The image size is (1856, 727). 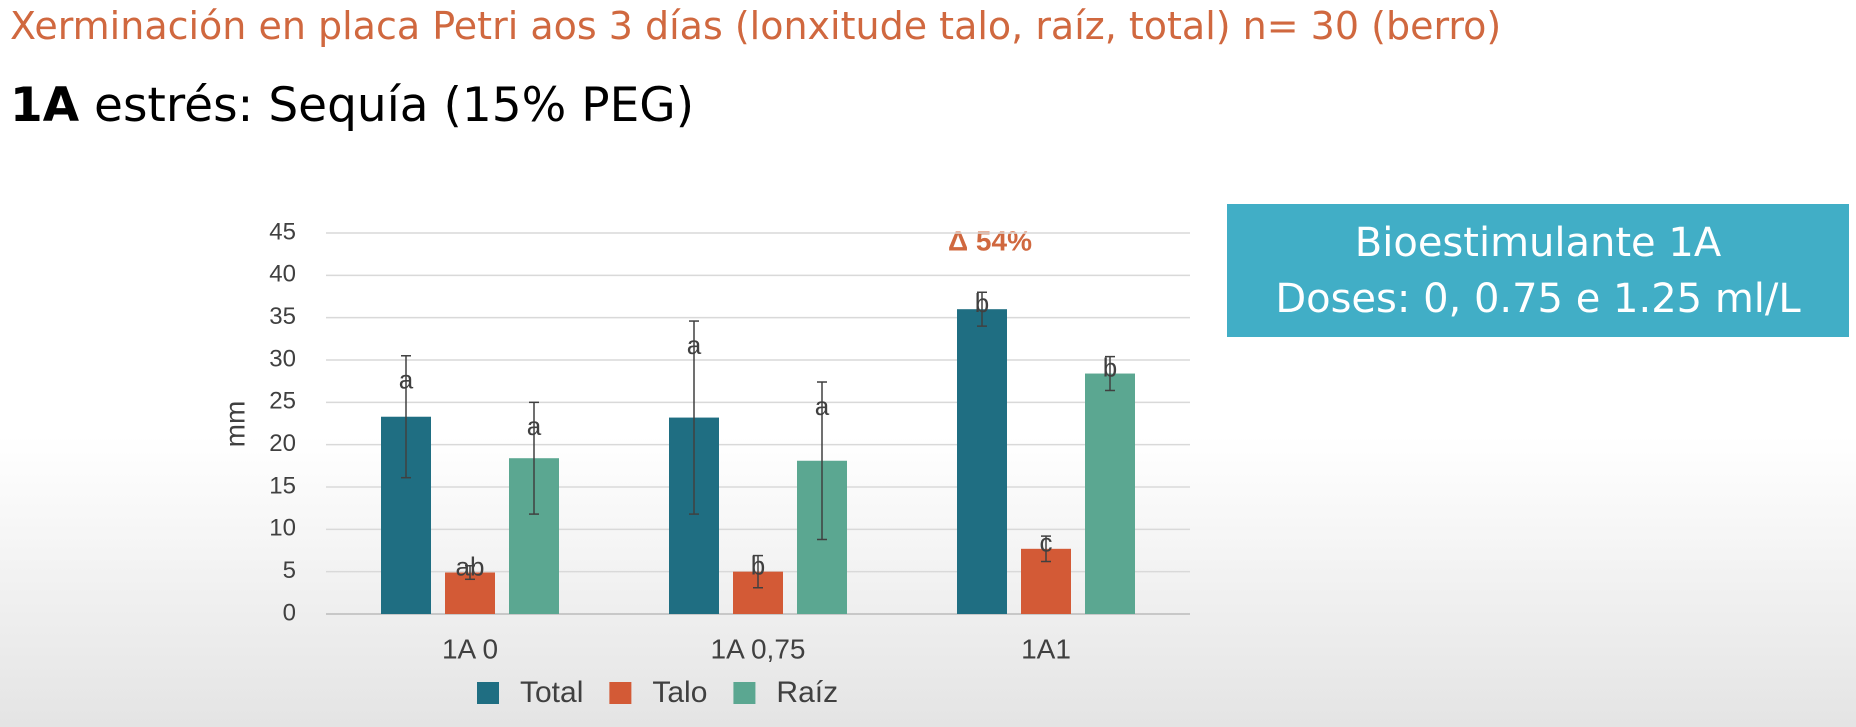 What do you see at coordinates (1046, 648) in the screenshot?
I see `x-tick-label: 1A1` at bounding box center [1046, 648].